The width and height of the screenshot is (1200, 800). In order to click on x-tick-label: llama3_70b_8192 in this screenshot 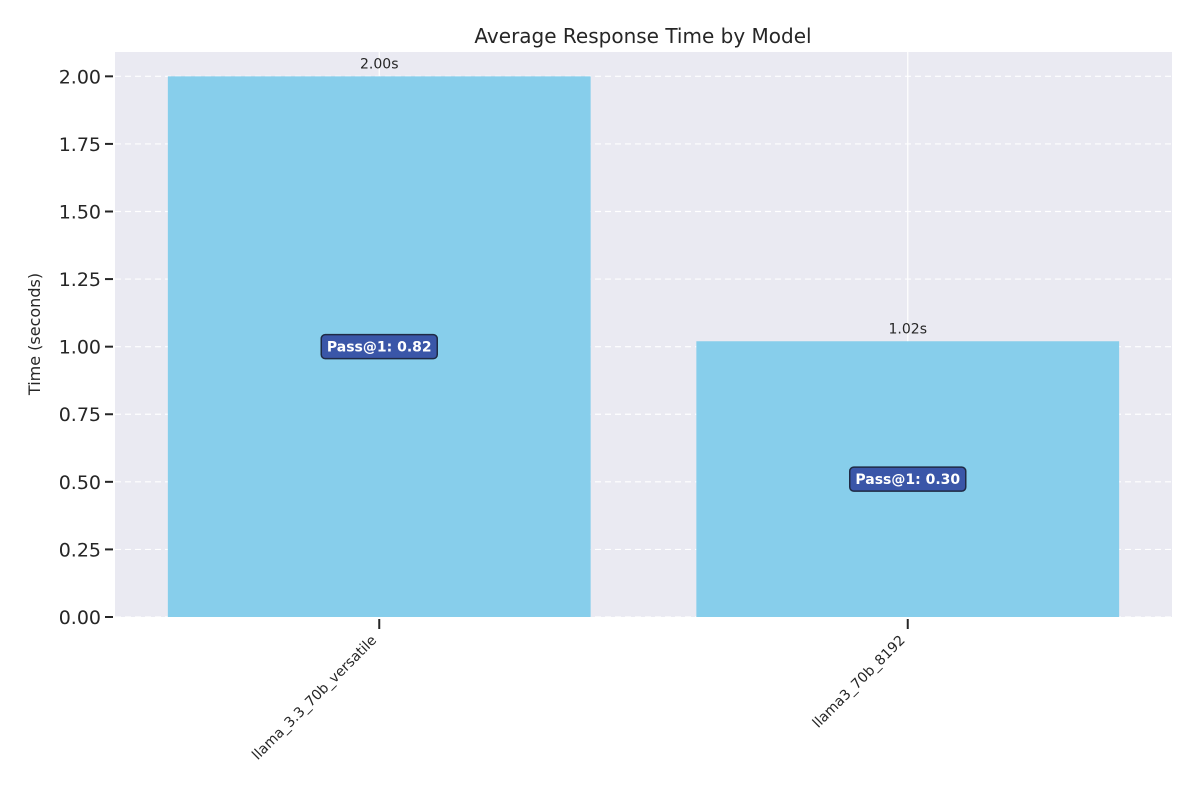, I will do `click(859, 682)`.